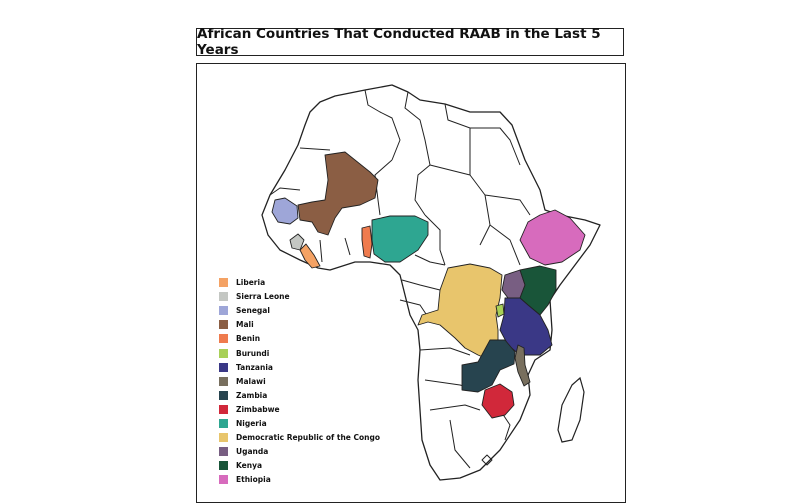 Image resolution: width=800 pixels, height=503 pixels. Describe the element at coordinates (252, 395) in the screenshot. I see `legend-label: Zambia` at that location.